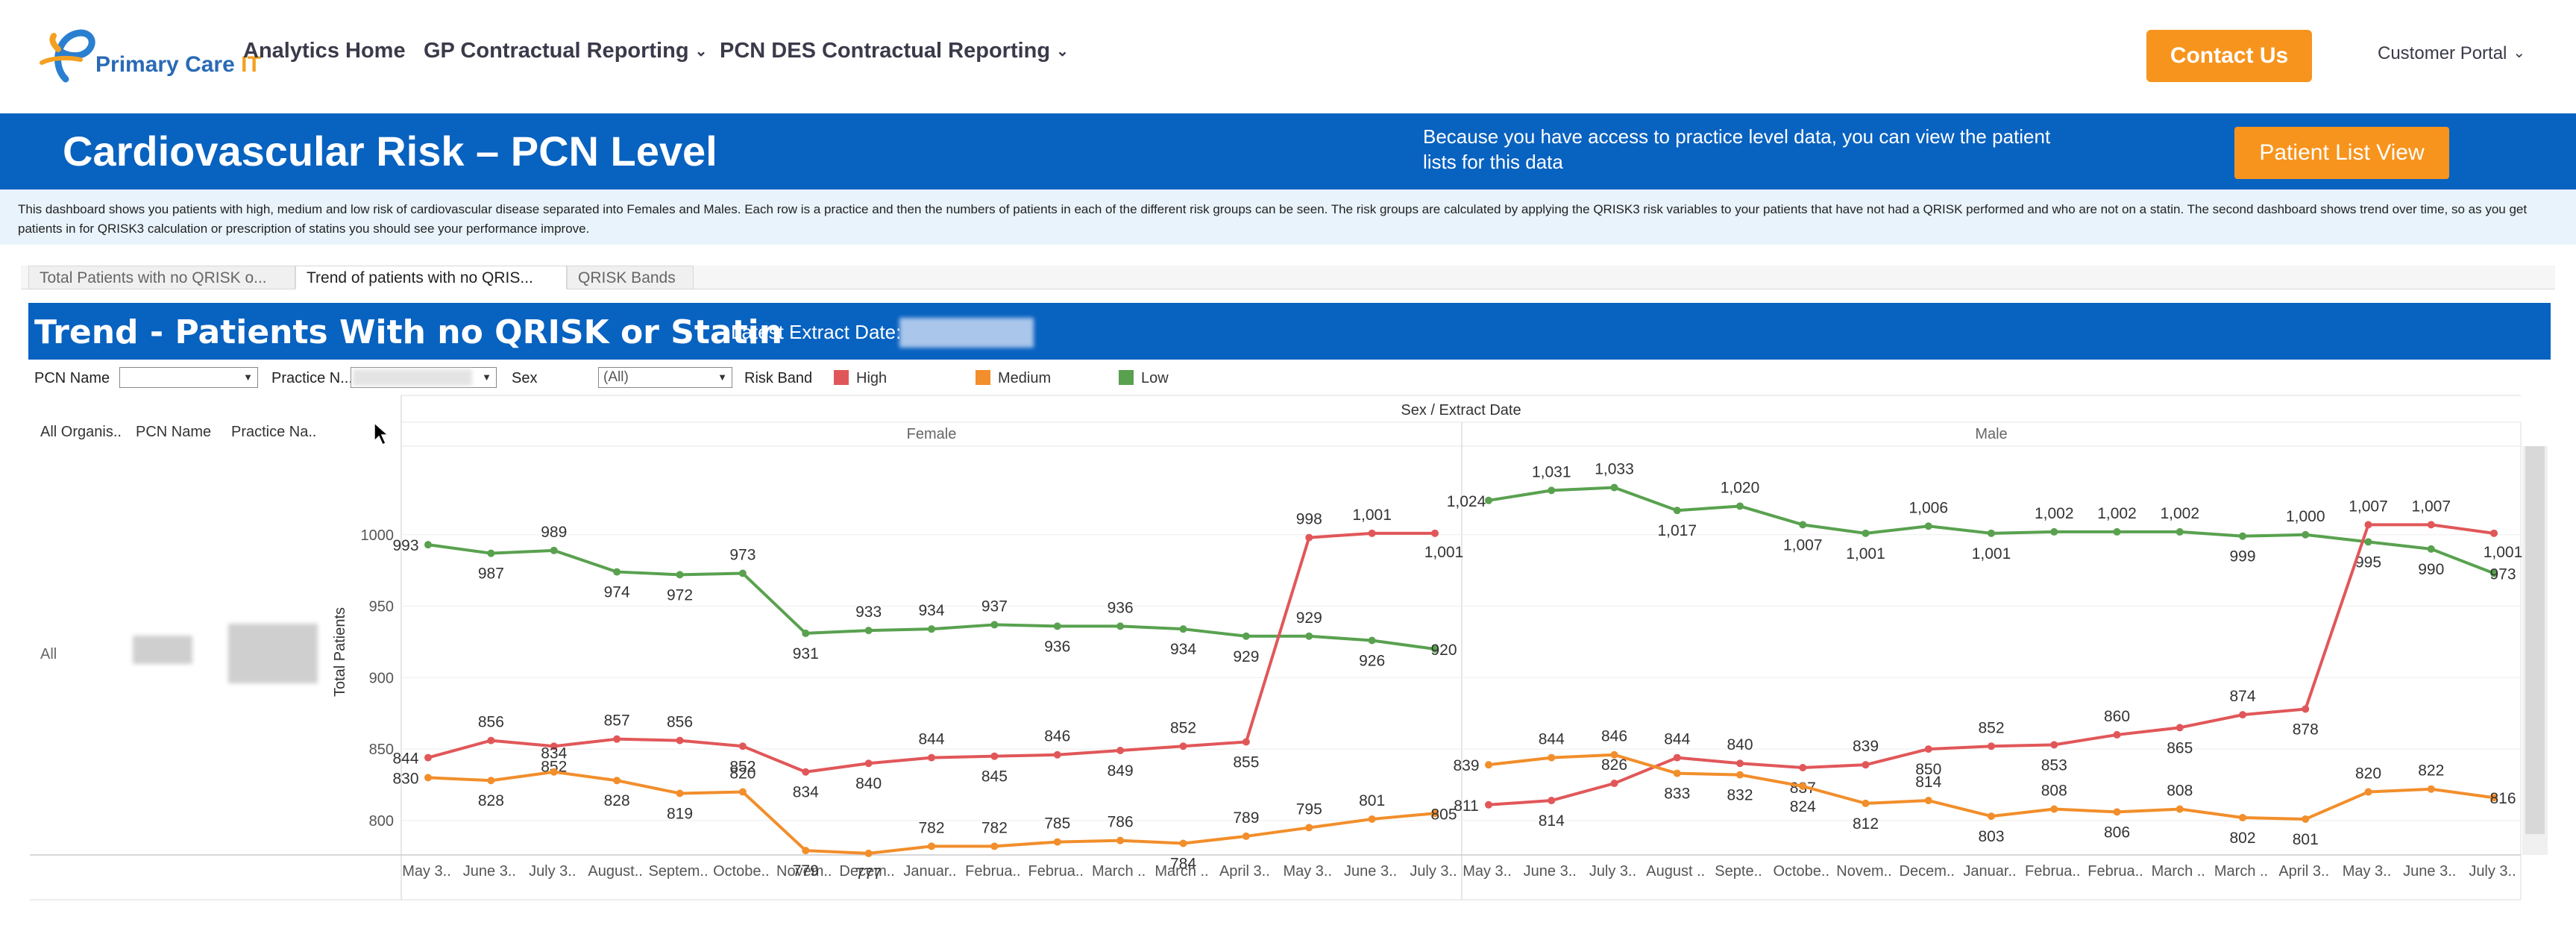 This screenshot has height=937, width=2576. I want to click on header-practice-name: Practice Na.., so click(274, 432).